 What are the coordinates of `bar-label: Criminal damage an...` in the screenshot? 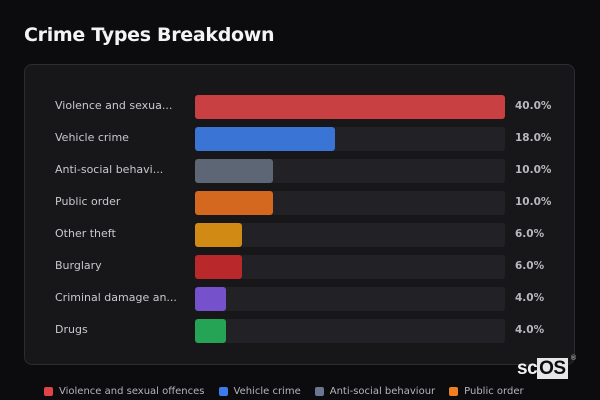 It's located at (116, 297).